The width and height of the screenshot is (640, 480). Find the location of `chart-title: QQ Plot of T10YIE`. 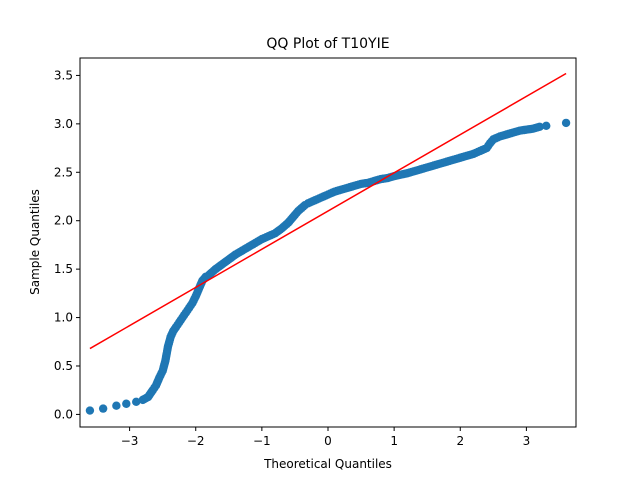

chart-title: QQ Plot of T10YIE is located at coordinates (327, 44).